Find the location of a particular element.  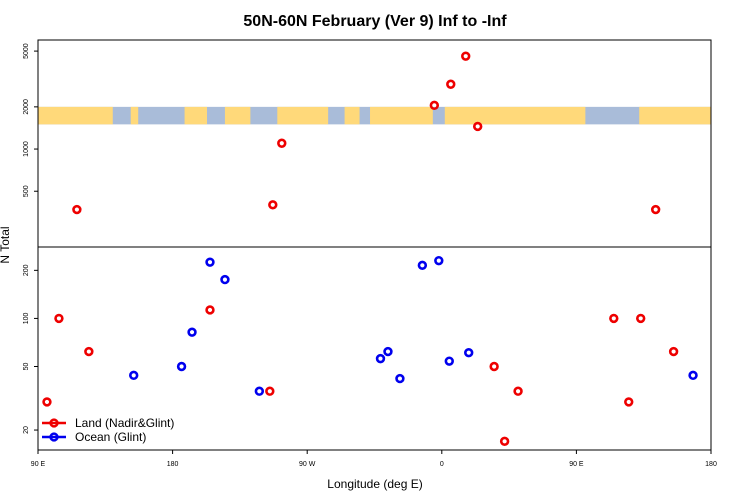

legend-item-land: Land (Nadir&Glint) is located at coordinates (108, 423).